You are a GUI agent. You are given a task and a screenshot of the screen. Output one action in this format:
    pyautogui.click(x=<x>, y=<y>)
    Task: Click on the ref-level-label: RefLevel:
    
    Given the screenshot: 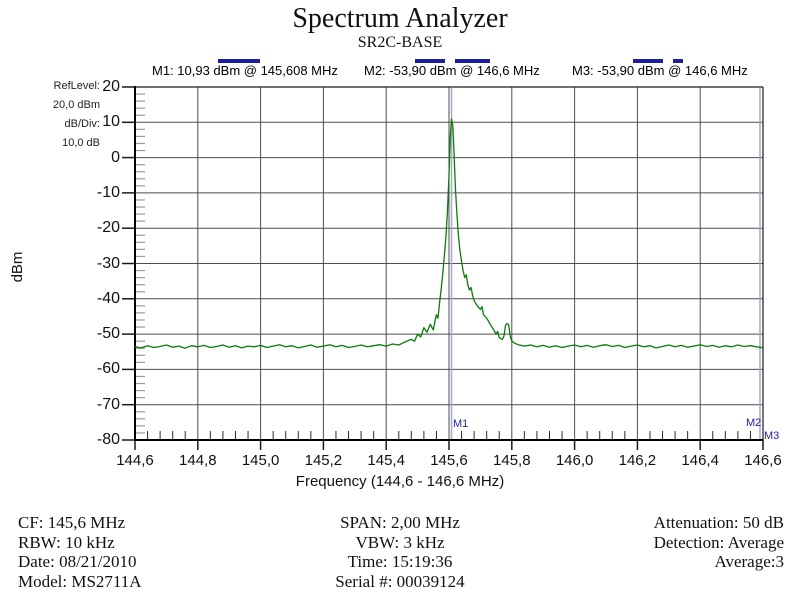 What is the action you would take?
    pyautogui.click(x=76, y=86)
    